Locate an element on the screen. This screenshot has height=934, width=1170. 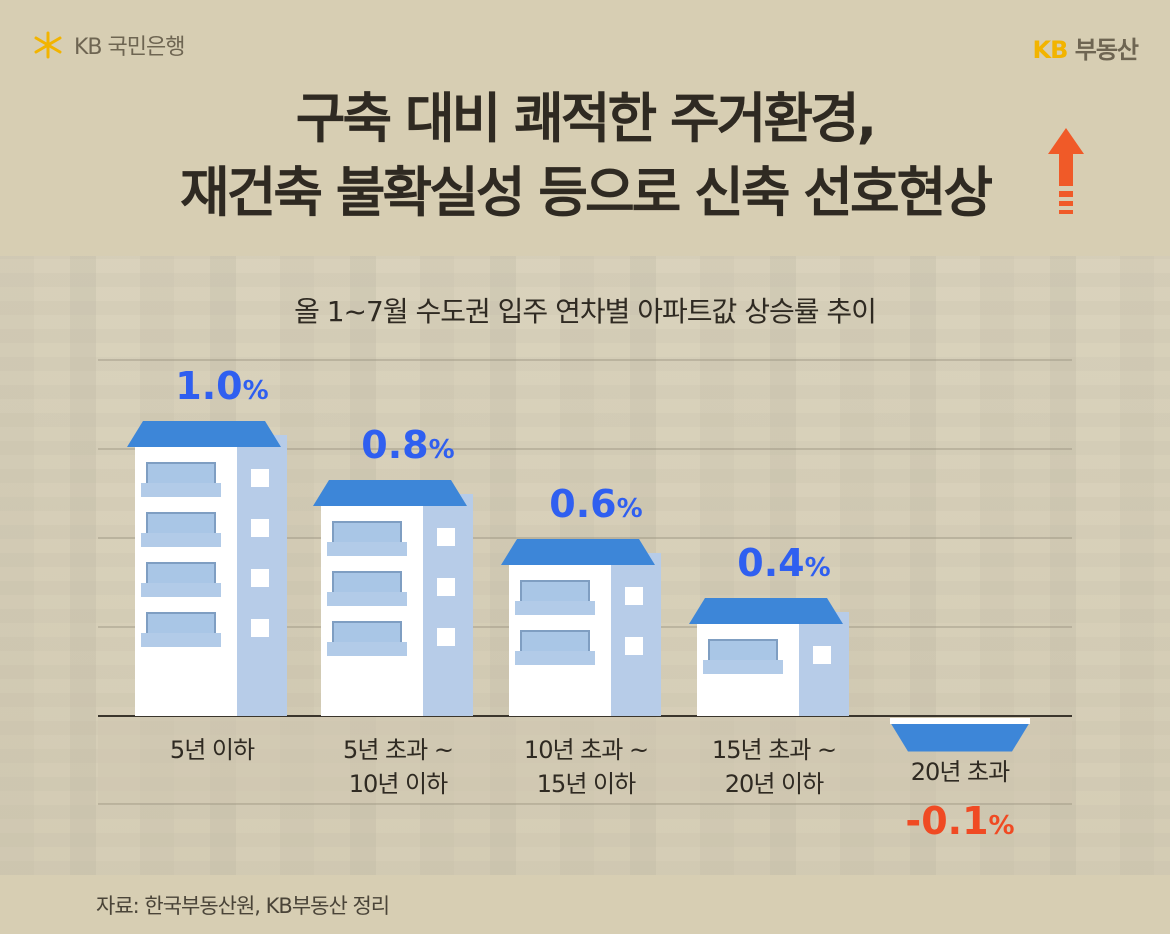
category-label-2: 10년 초과 ~ is located at coordinates (586, 750).